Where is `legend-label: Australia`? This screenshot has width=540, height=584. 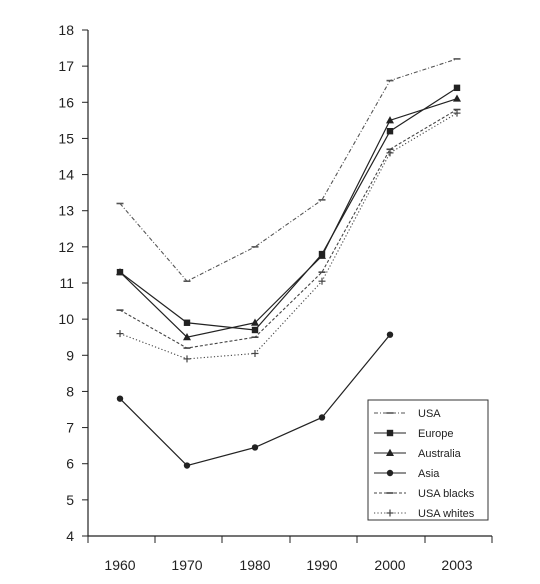 legend-label: Australia is located at coordinates (440, 454).